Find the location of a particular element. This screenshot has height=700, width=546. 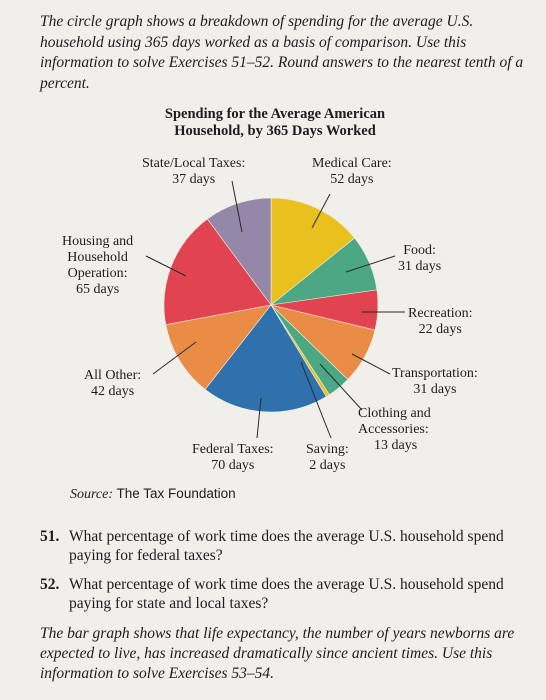

label-saving-name: Saving: is located at coordinates (327, 449).